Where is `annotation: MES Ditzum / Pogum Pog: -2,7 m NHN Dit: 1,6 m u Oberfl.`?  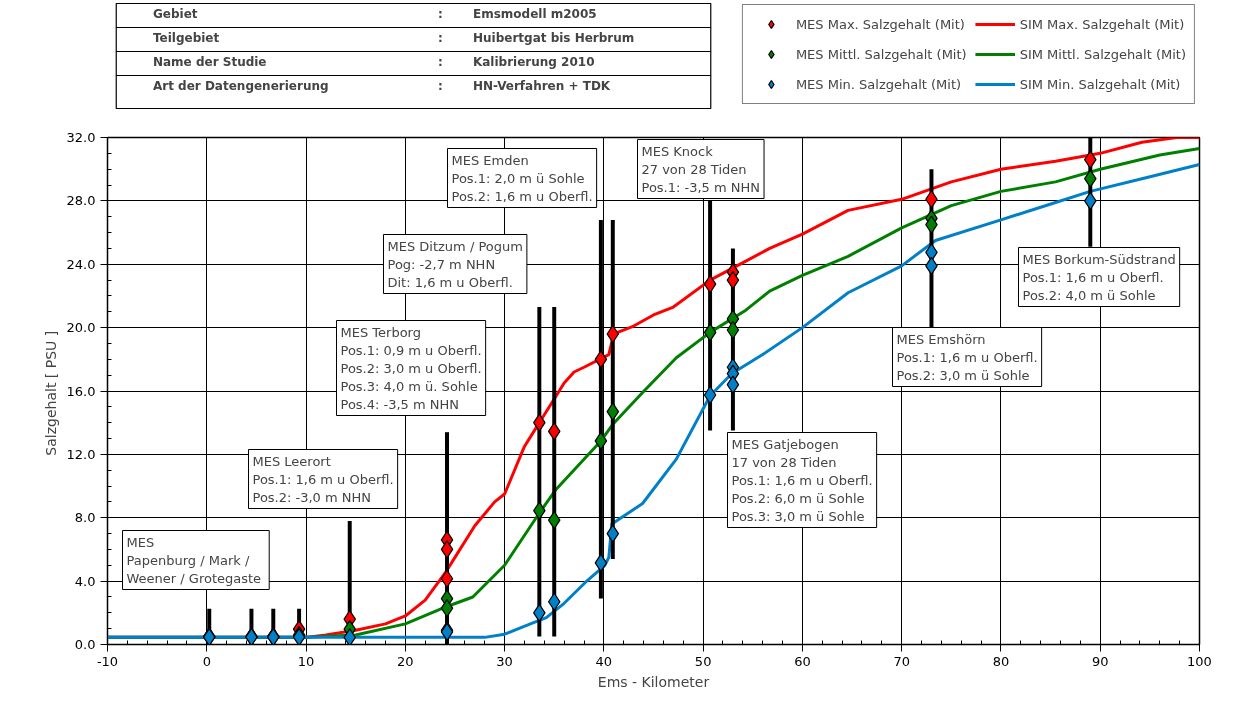 annotation: MES Ditzum / Pogum Pog: -2,7 m NHN Dit: 1,6 m u Oberfl. is located at coordinates (455, 264).